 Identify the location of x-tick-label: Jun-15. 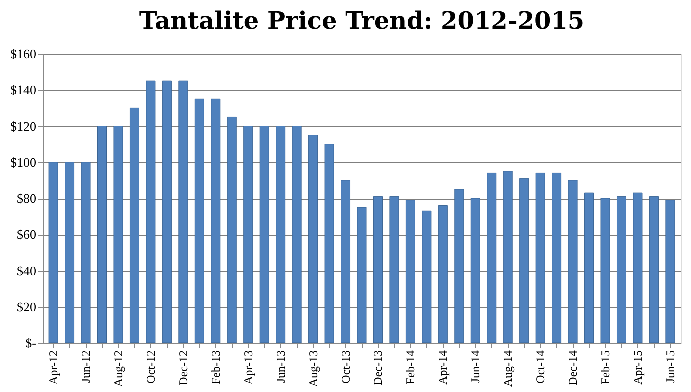
(670, 367).